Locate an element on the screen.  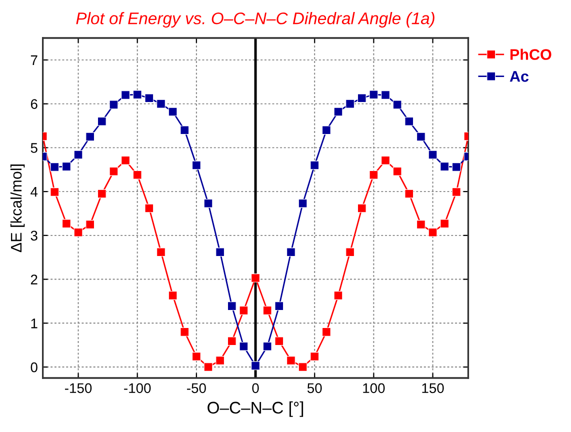
chart-title: Plot of Energy vs. O–C–N–C Dihedral Angle (1a) is located at coordinates (255, 20).